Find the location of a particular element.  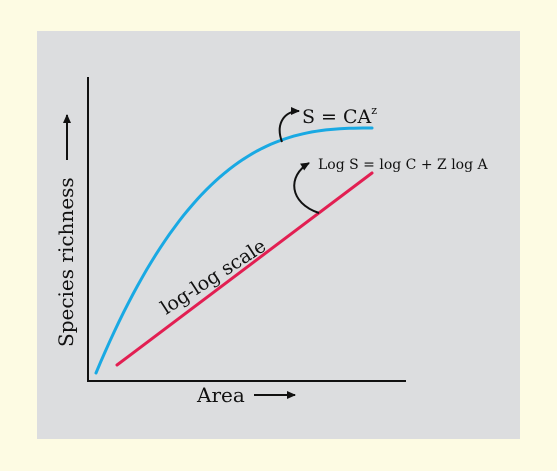

power-law-equation: S = CAz is located at coordinates (339, 116).